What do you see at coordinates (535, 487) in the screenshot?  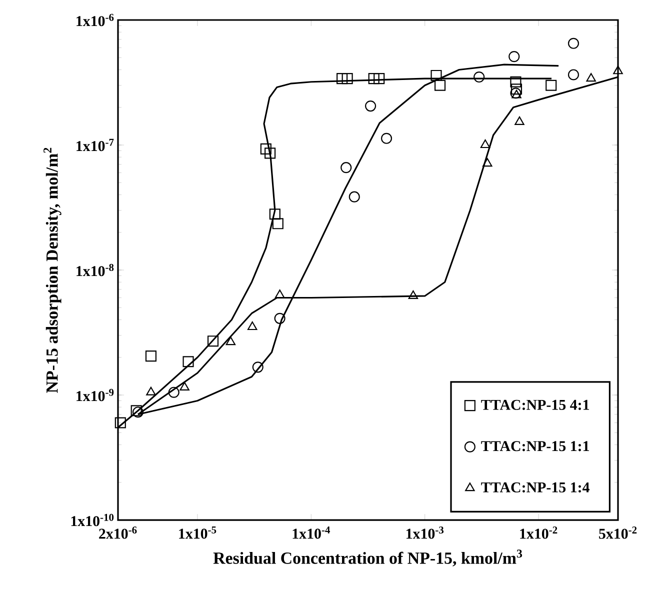 I see `legend-label: TTAC:NP-15 1:4` at bounding box center [535, 487].